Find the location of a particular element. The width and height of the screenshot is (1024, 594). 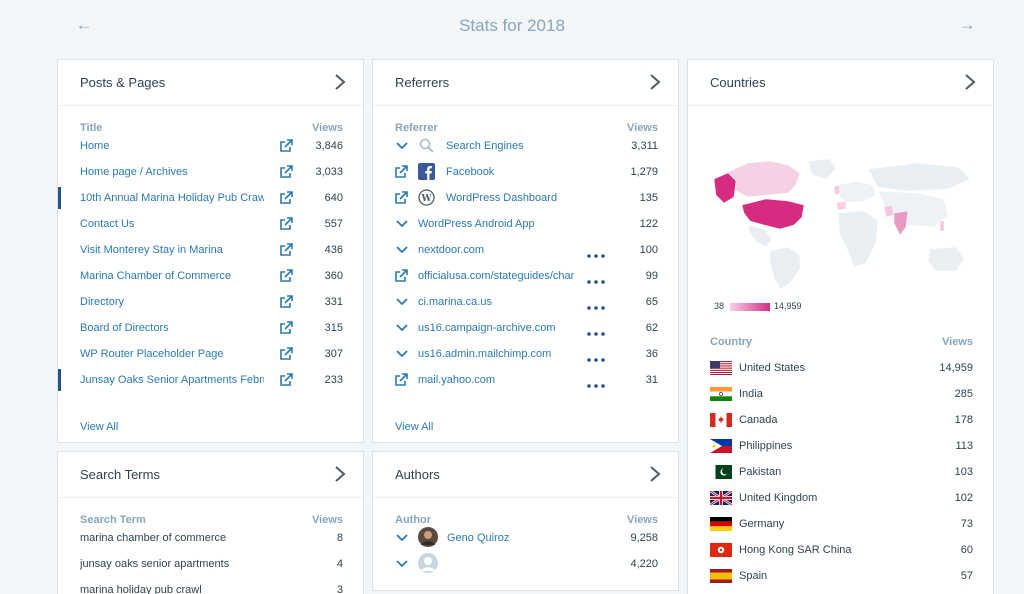

arrow-left-icon: ← is located at coordinates (84, 24).